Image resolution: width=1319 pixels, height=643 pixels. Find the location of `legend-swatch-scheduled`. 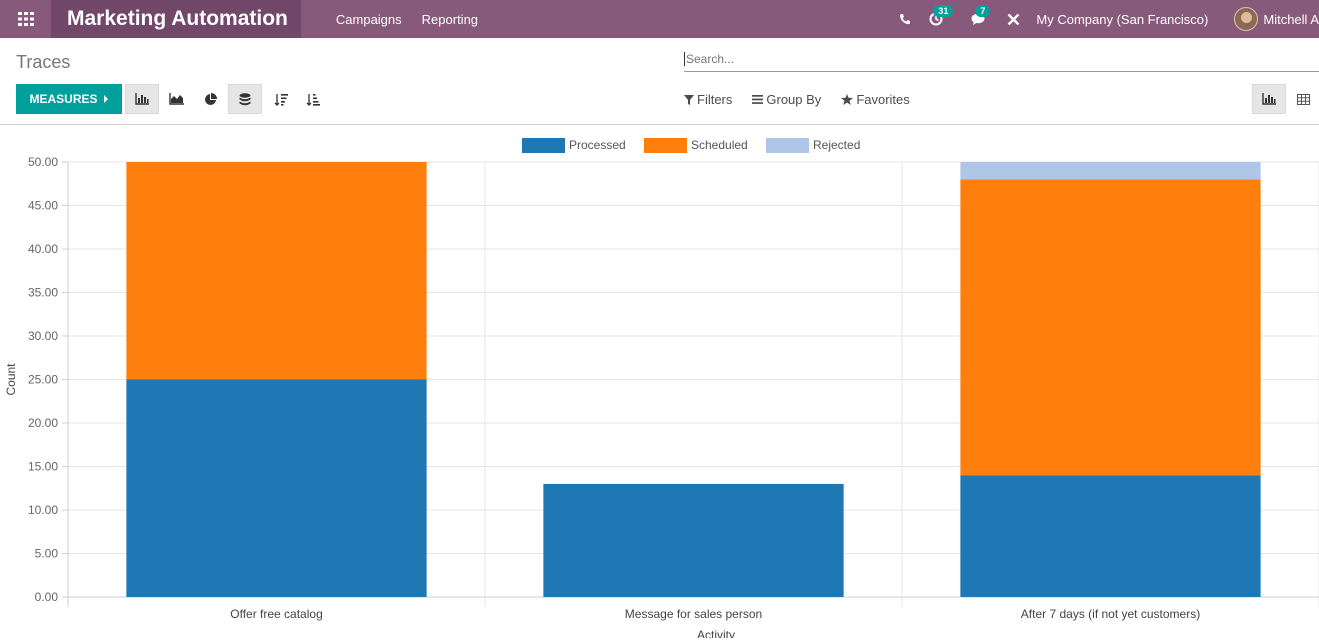

legend-swatch-scheduled is located at coordinates (665, 145).